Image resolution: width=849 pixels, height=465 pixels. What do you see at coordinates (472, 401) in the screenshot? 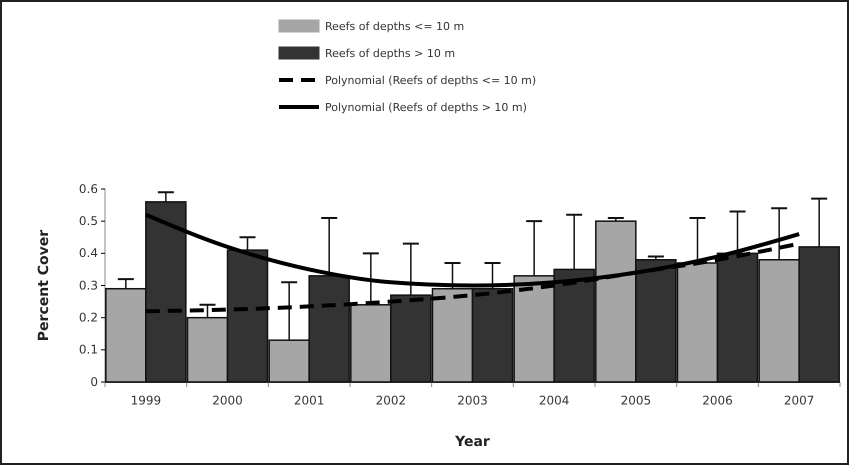
I see `x-tick-label: 2003` at bounding box center [472, 401].